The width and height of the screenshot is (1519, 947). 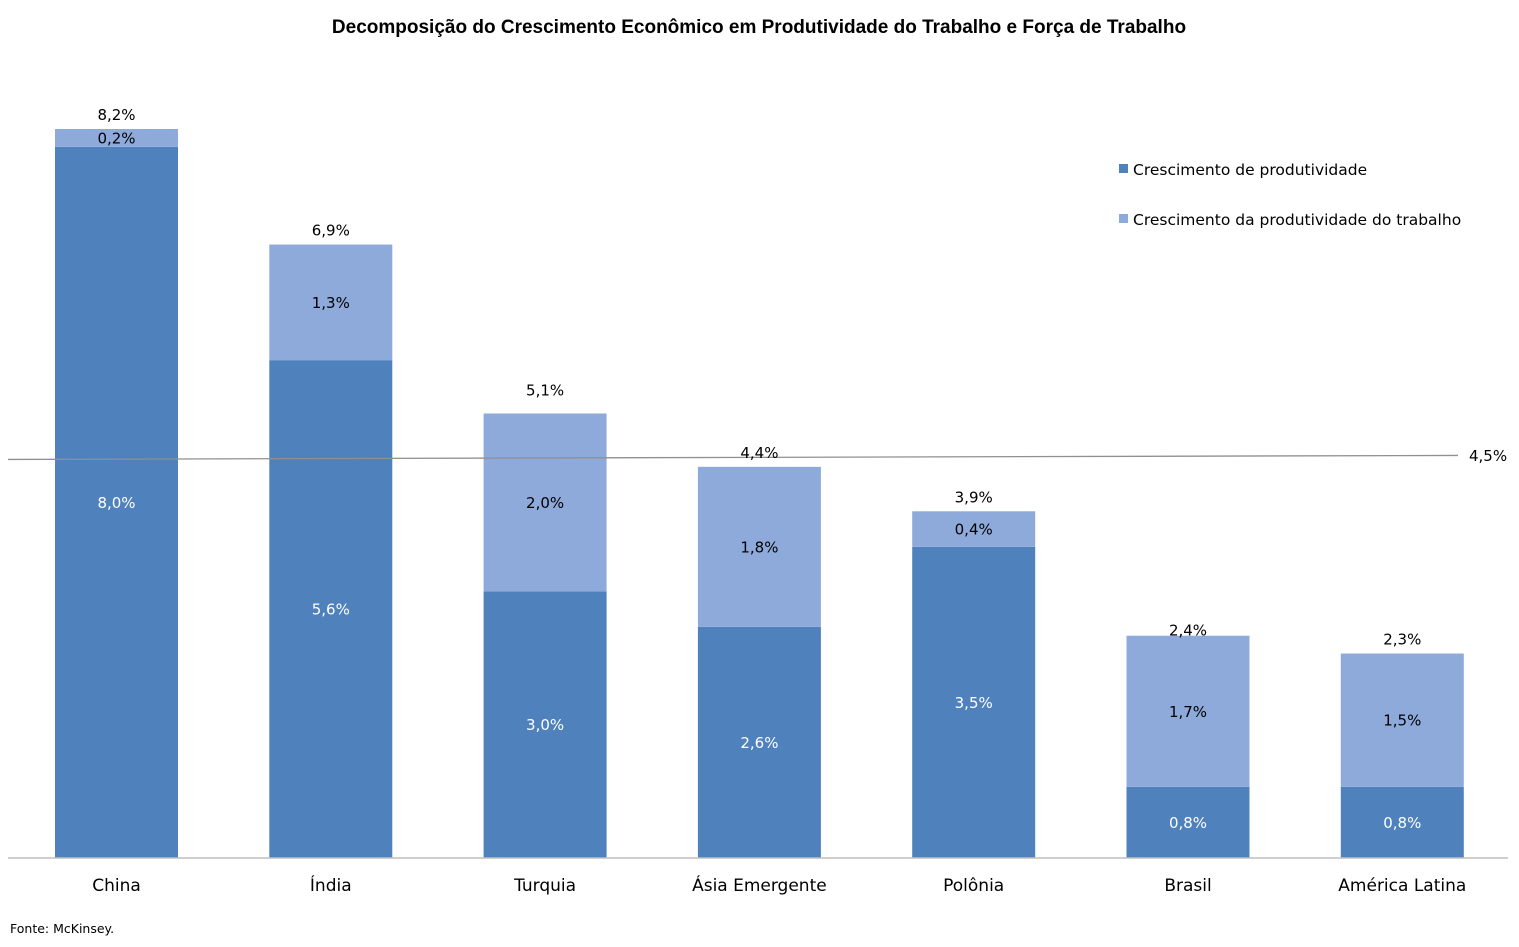 I want to click on bar-segment-polonia-s1, so click(x=974, y=529).